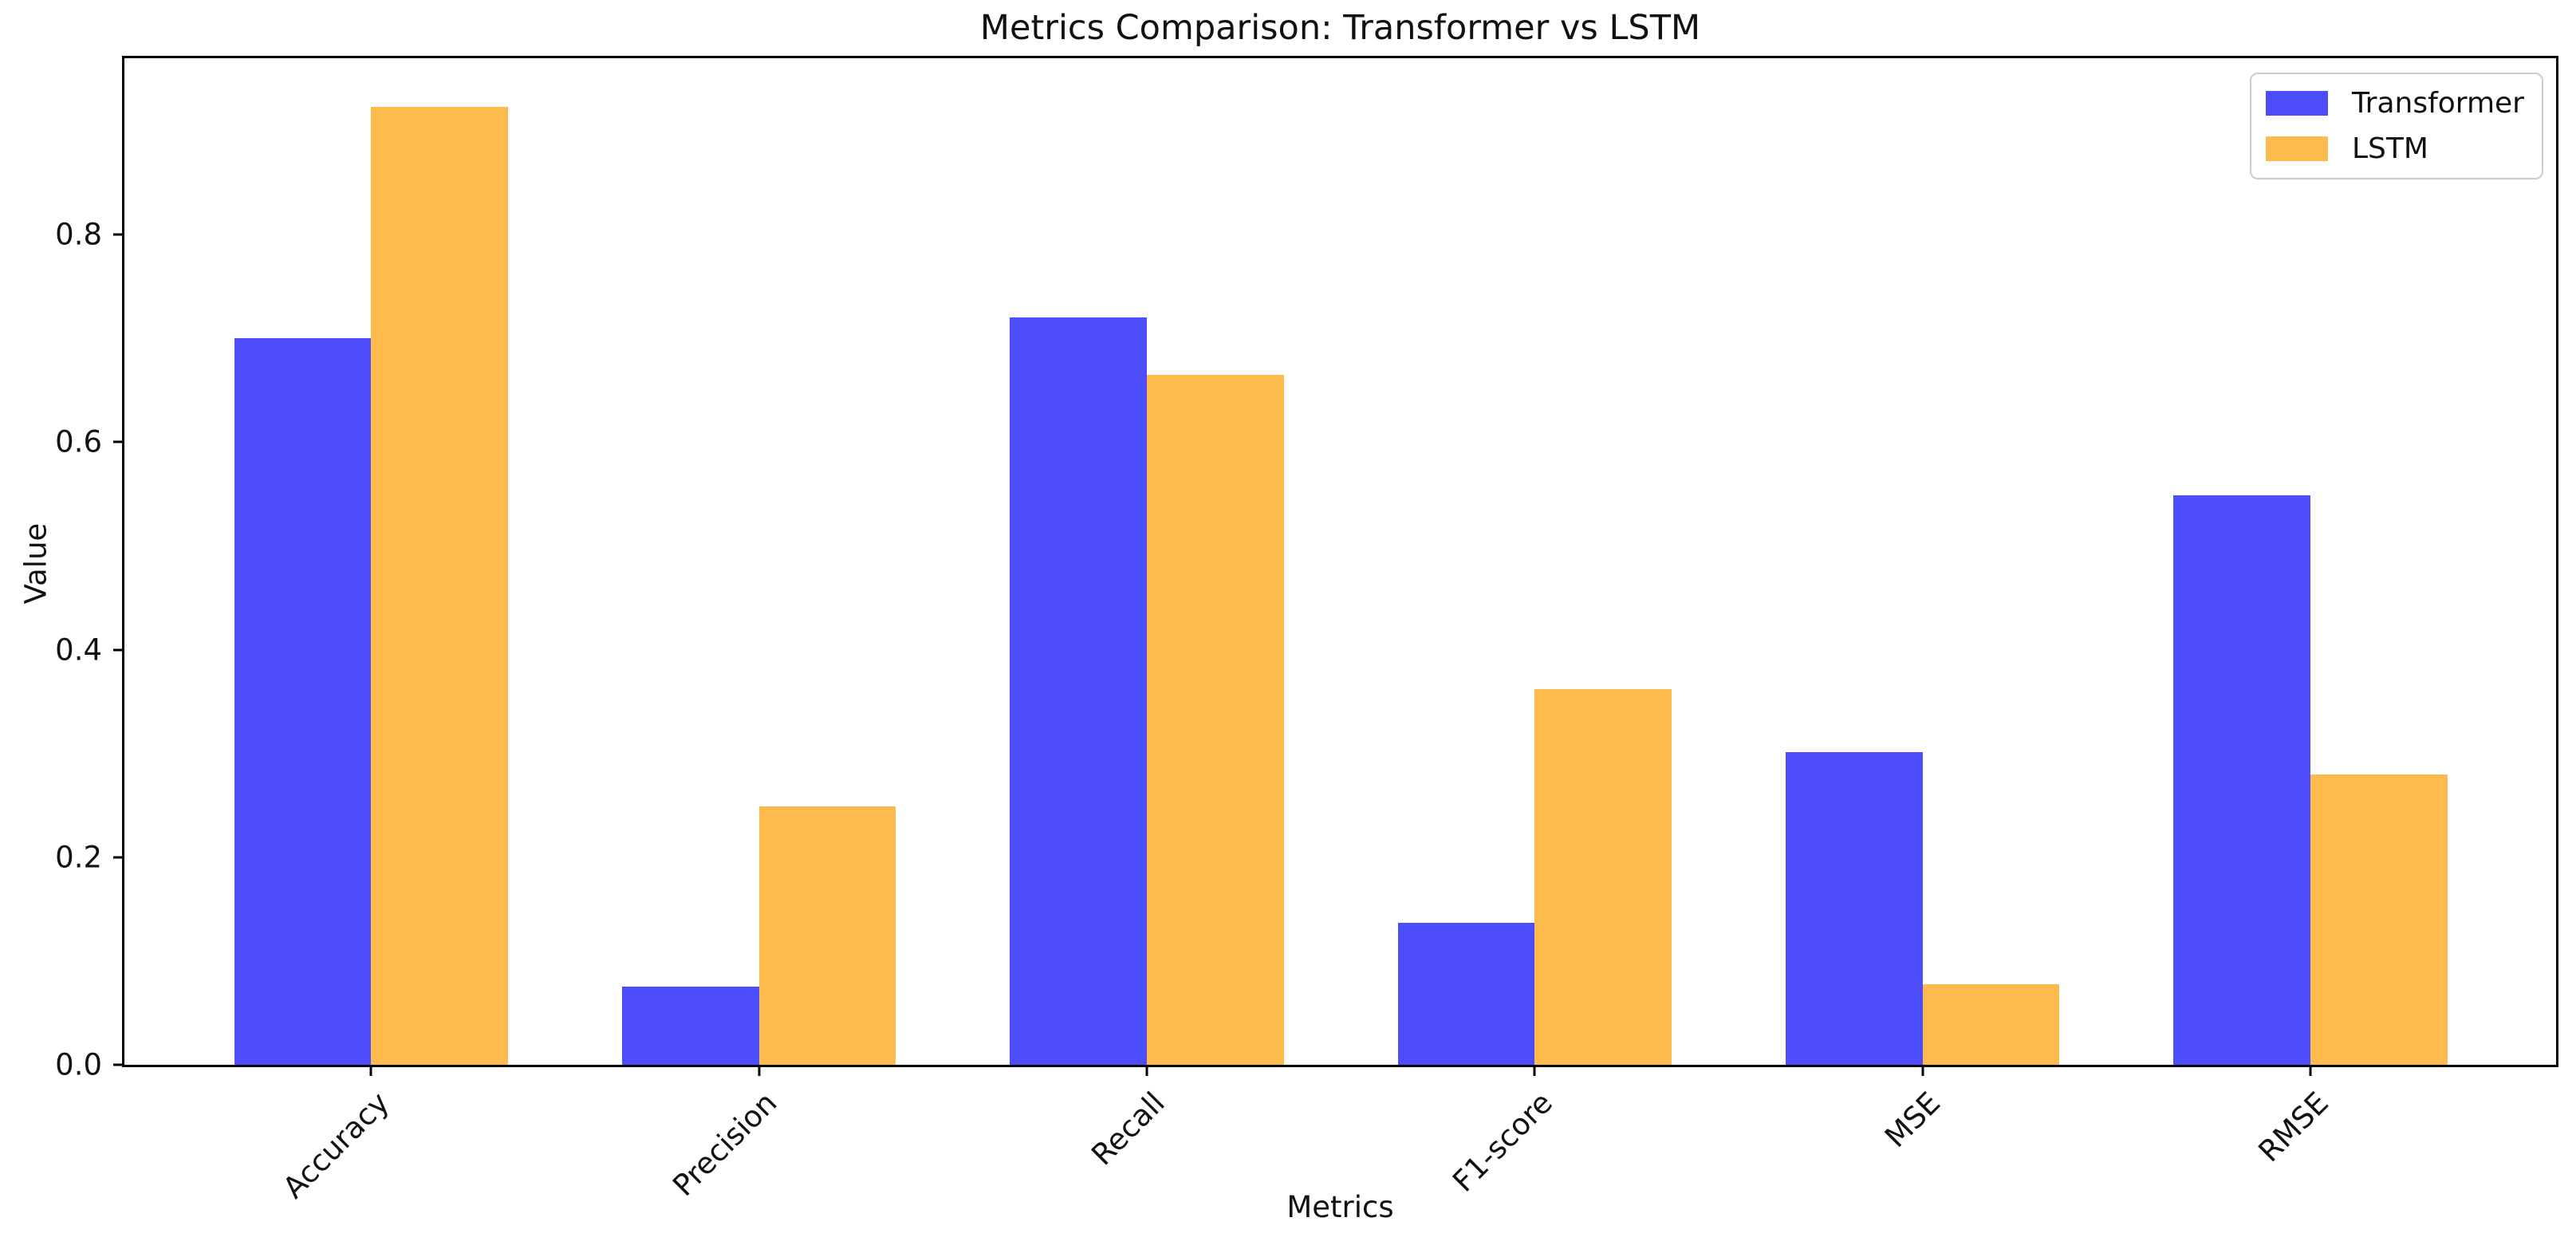 This screenshot has width=2576, height=1253. What do you see at coordinates (78, 1064) in the screenshot?
I see `y-tick-label: 0.0` at bounding box center [78, 1064].